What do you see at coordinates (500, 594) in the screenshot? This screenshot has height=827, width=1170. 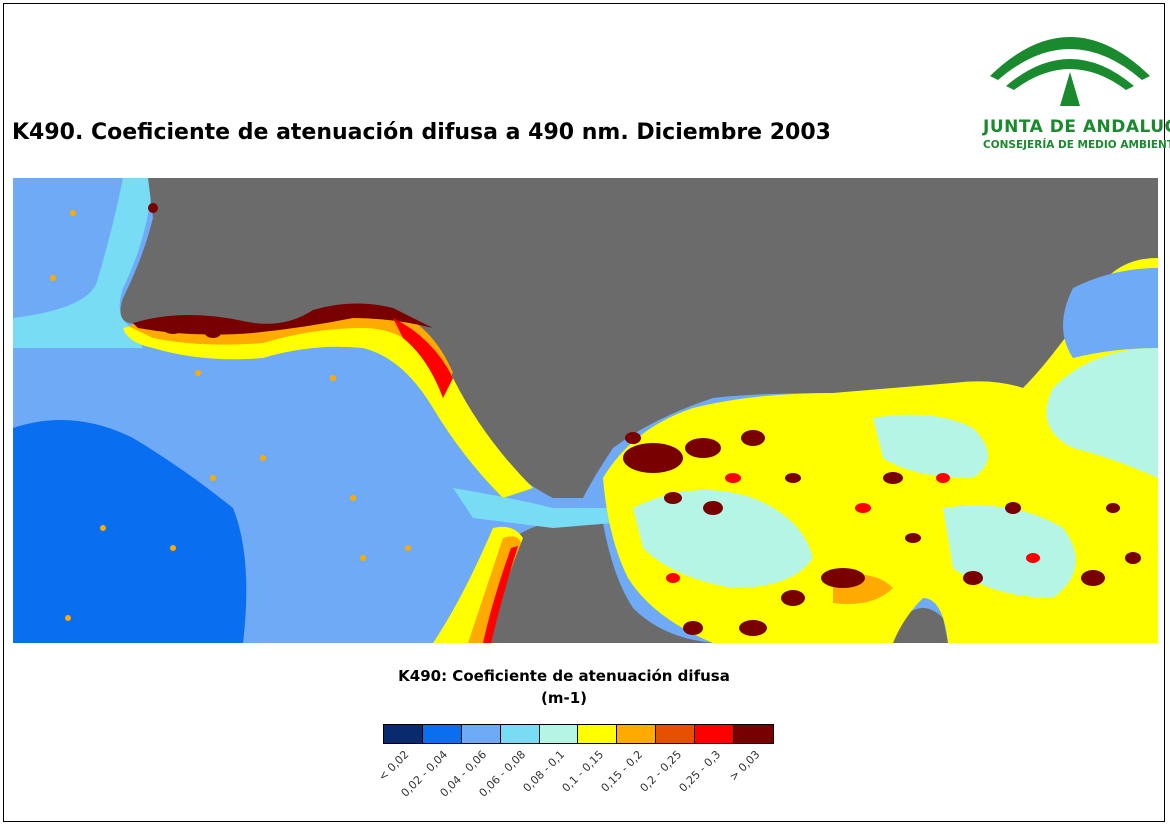 I see `morocco-red-band` at bounding box center [500, 594].